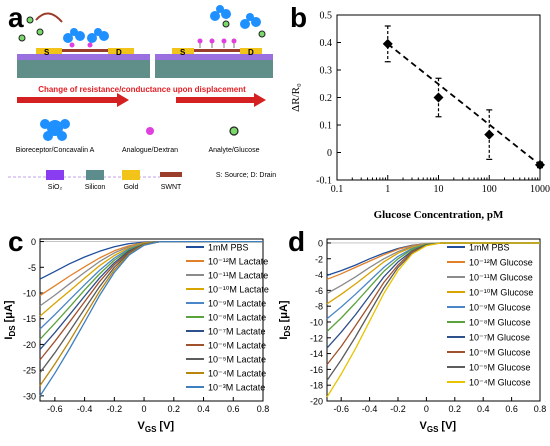  I want to click on y-tick-label: -8, so click(319, 307).